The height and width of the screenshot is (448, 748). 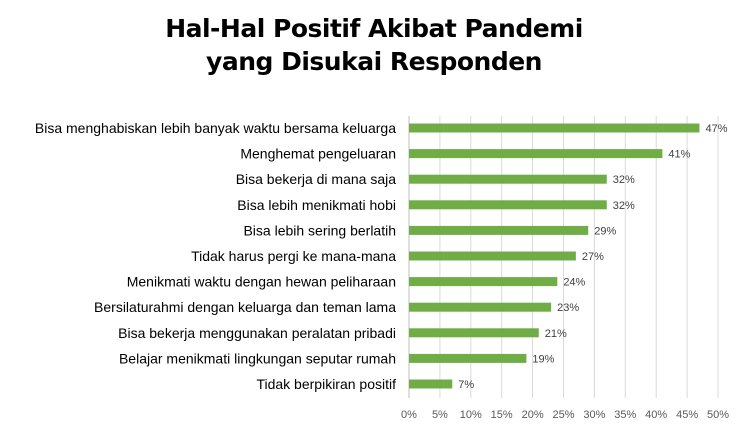 What do you see at coordinates (574, 283) in the screenshot?
I see `data-label: 24%` at bounding box center [574, 283].